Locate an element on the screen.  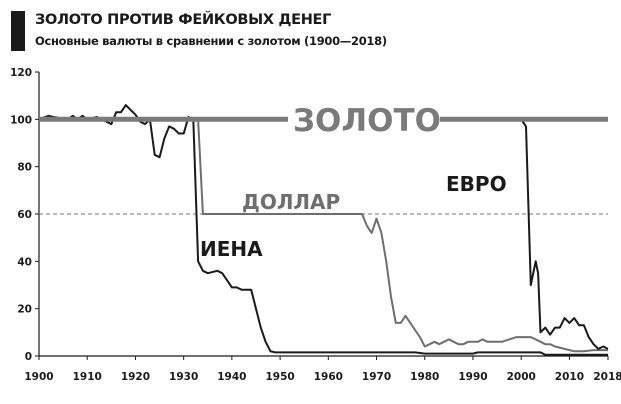
x-tick-label: 2000 is located at coordinates (521, 377).